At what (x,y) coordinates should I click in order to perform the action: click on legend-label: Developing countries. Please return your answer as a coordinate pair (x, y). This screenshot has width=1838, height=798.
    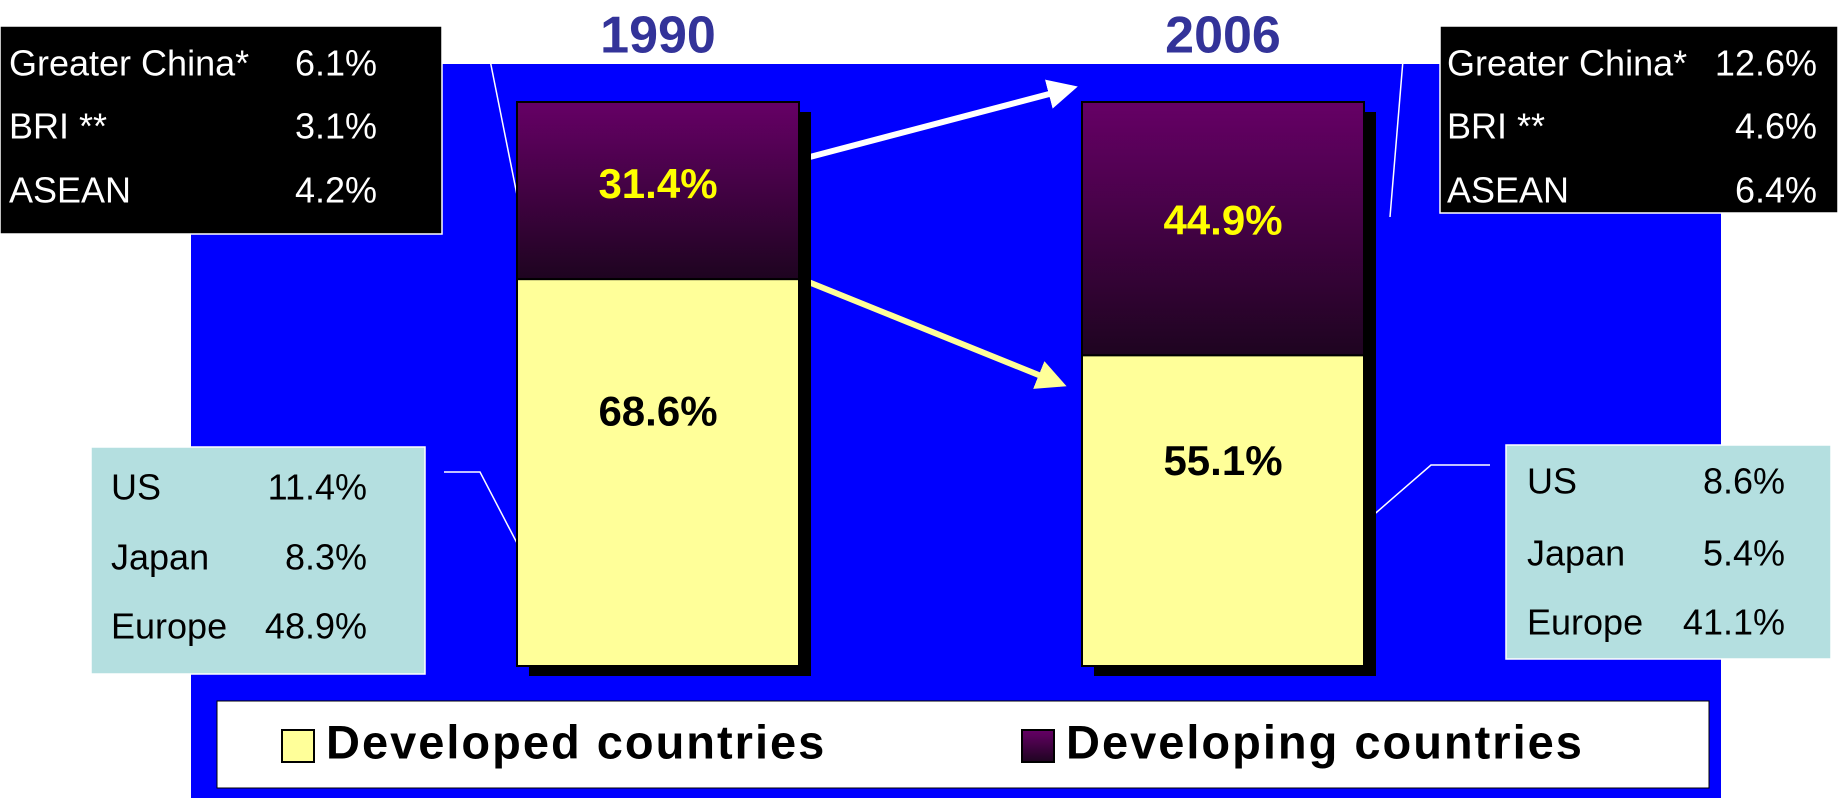
    Looking at the image, I should click on (1325, 741).